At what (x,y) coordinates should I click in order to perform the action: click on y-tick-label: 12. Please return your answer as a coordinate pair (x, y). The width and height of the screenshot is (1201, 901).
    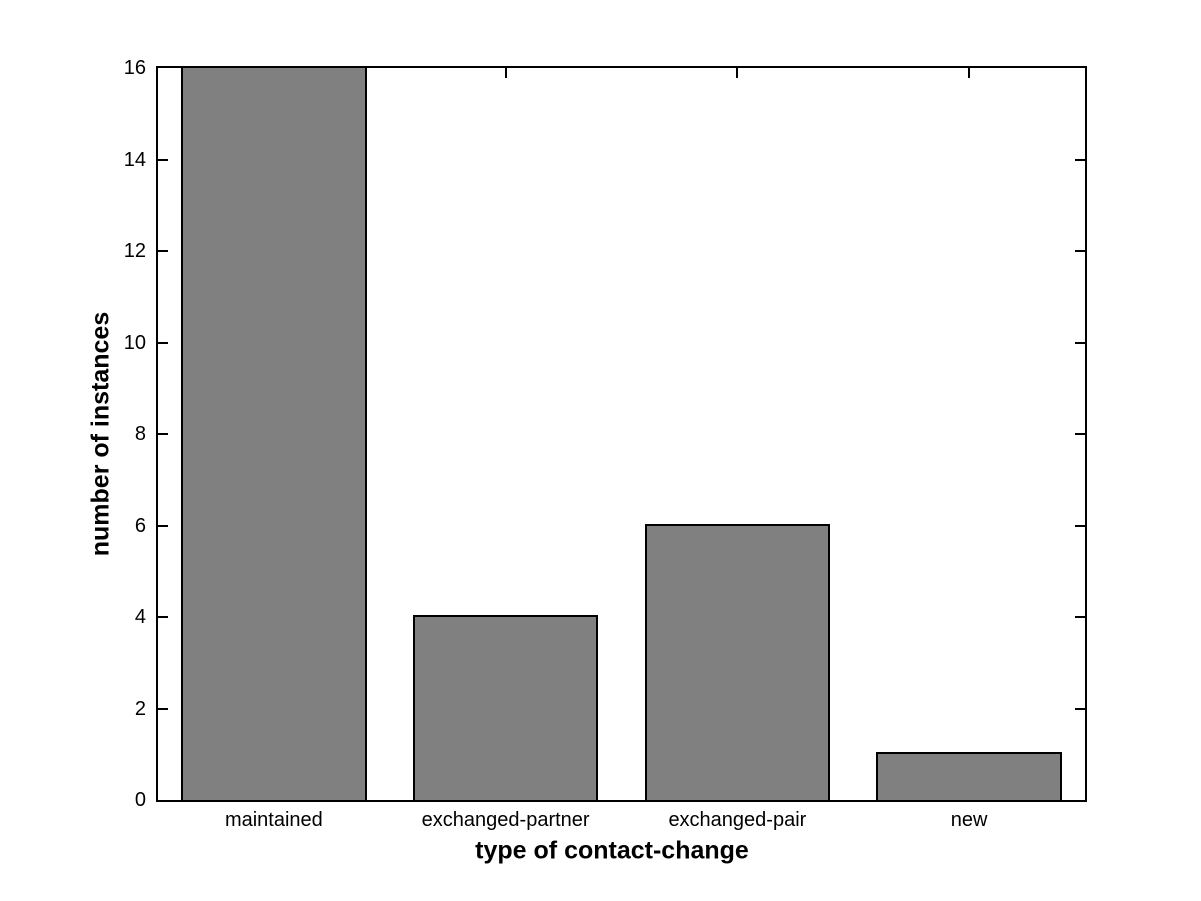
    Looking at the image, I should click on (134, 251).